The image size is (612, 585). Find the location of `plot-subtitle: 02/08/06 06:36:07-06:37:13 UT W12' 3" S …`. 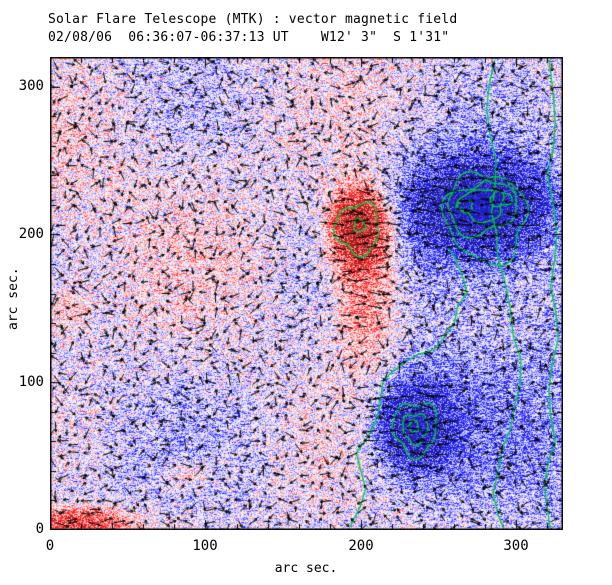

plot-subtitle: 02/08/06 06:36:07-06:37:13 UT W12' 3" S … is located at coordinates (249, 37).